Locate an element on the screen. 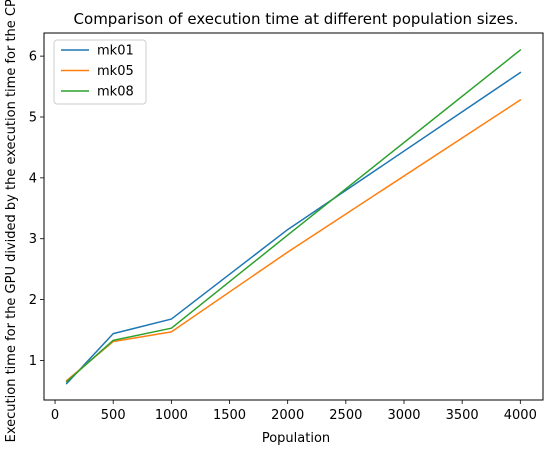  x-tick-label: 2000 is located at coordinates (287, 415).